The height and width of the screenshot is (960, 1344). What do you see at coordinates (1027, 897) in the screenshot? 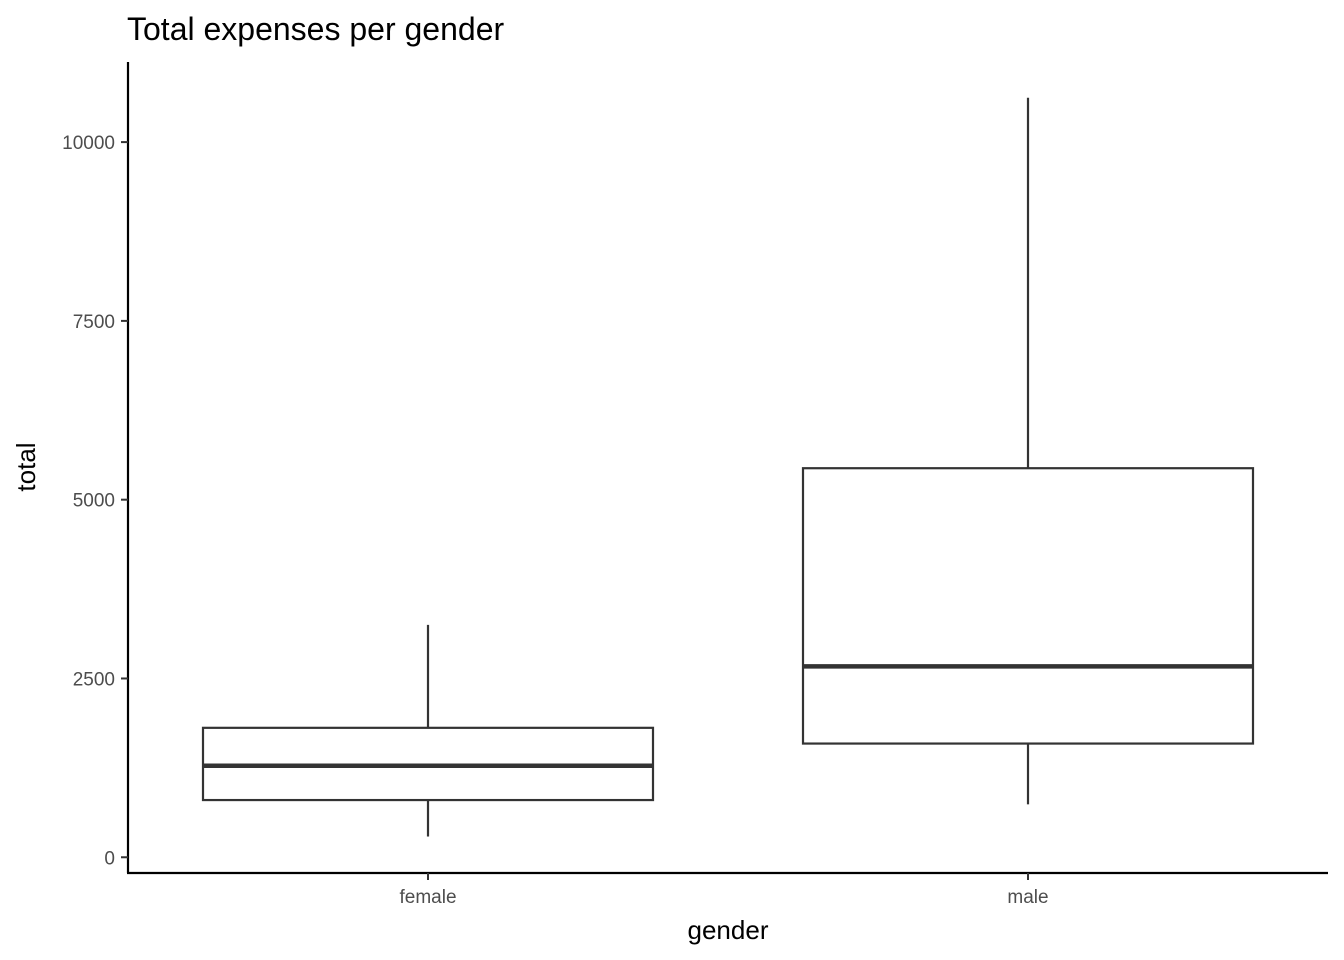
I see `x-tick-label-male: male` at bounding box center [1027, 897].